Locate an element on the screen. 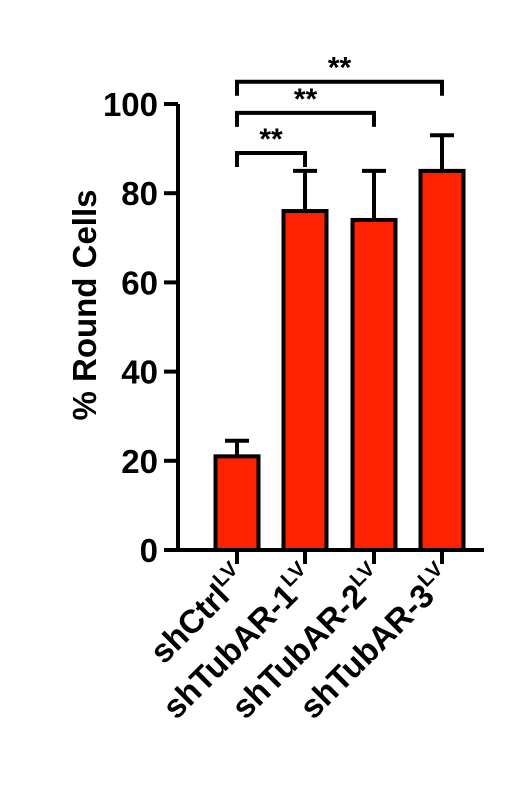 This screenshot has height=800, width=507. y-tick-label-80: 80 is located at coordinates (139, 193).